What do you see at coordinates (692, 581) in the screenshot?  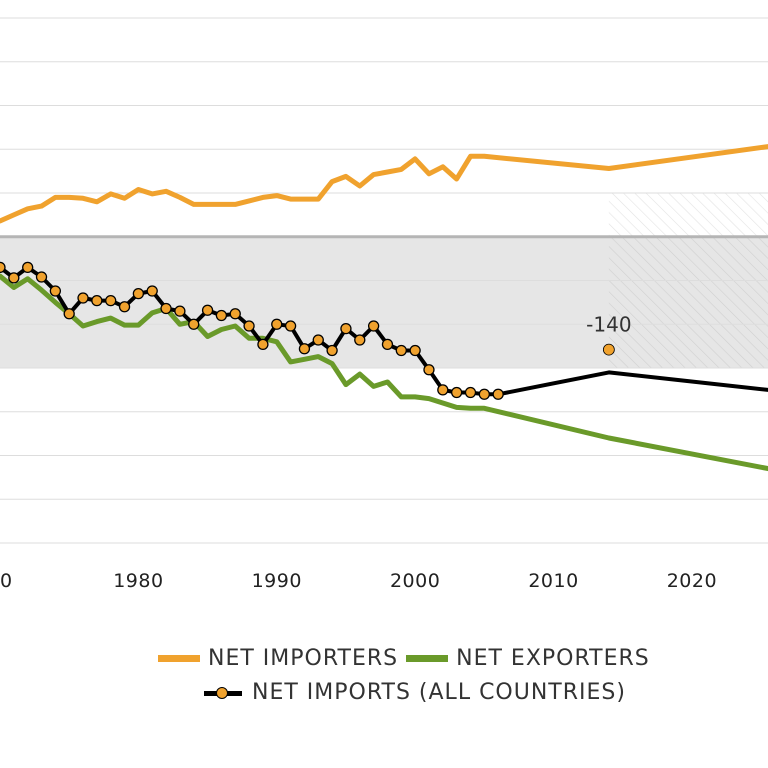 I see `x-tick-label: 2020` at bounding box center [692, 581].